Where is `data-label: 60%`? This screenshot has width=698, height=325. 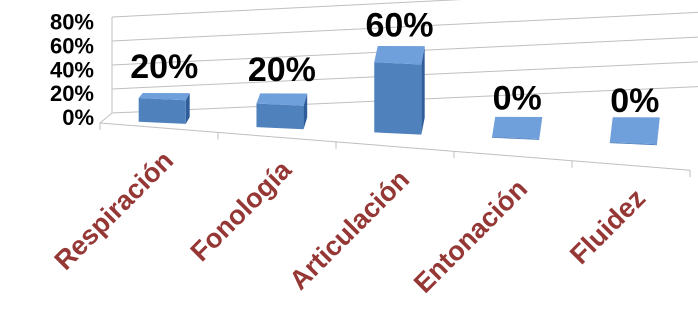 data-label: 60% is located at coordinates (399, 26).